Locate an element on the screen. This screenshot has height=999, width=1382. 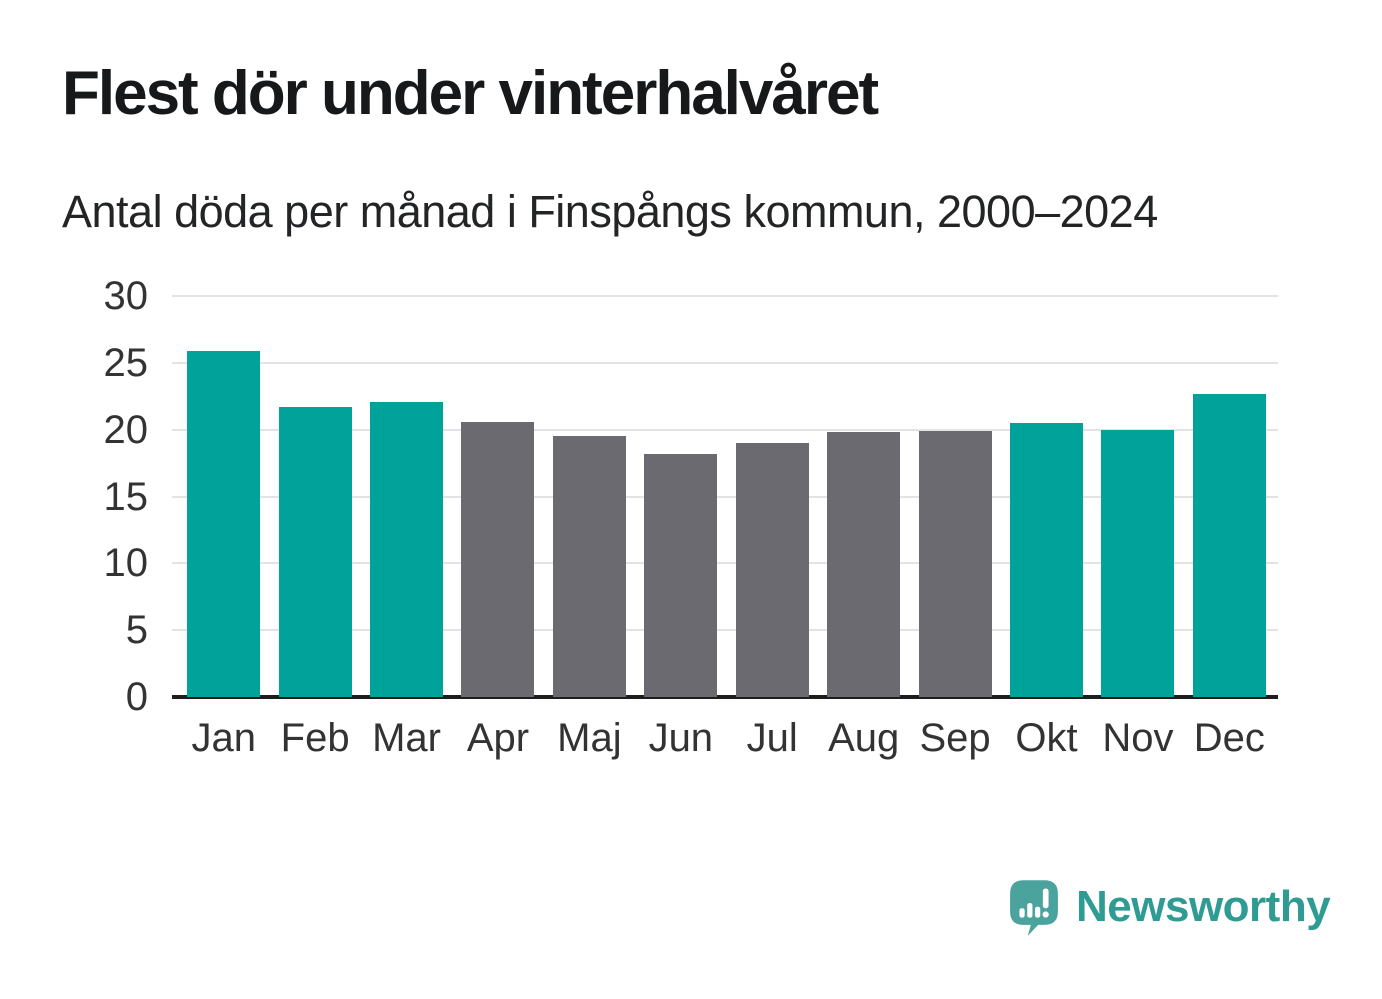
y-tick-label-15: 15 is located at coordinates (126, 496).